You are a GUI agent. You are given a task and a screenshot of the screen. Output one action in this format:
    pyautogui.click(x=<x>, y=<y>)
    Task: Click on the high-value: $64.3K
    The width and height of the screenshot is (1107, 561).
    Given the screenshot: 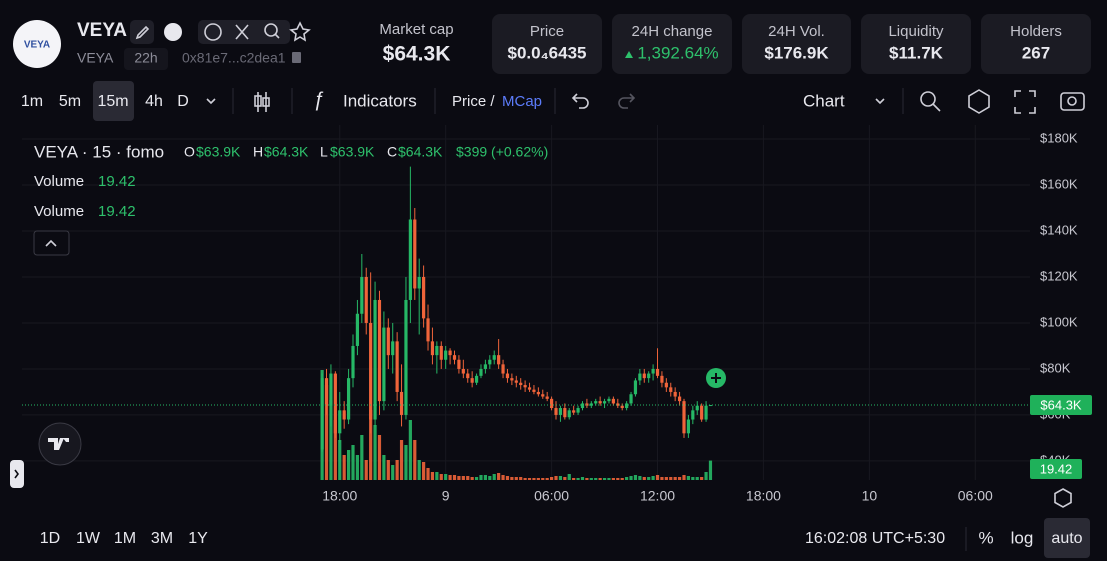 What is the action you would take?
    pyautogui.click(x=286, y=152)
    